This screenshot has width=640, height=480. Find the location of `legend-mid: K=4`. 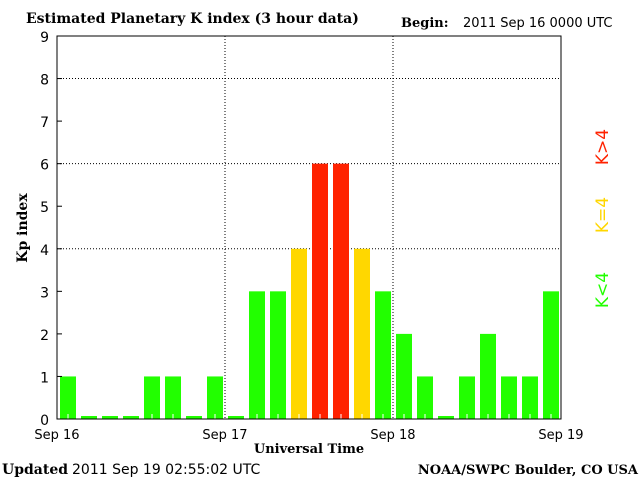

legend-mid: K=4 is located at coordinates (603, 215).